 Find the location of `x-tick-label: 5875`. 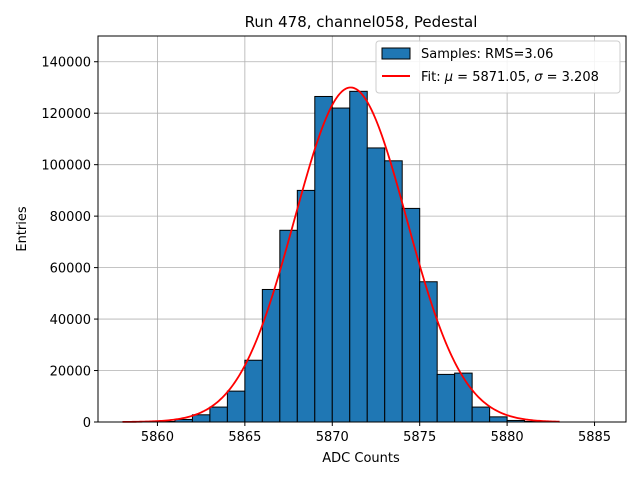

x-tick-label: 5875 is located at coordinates (419, 437).